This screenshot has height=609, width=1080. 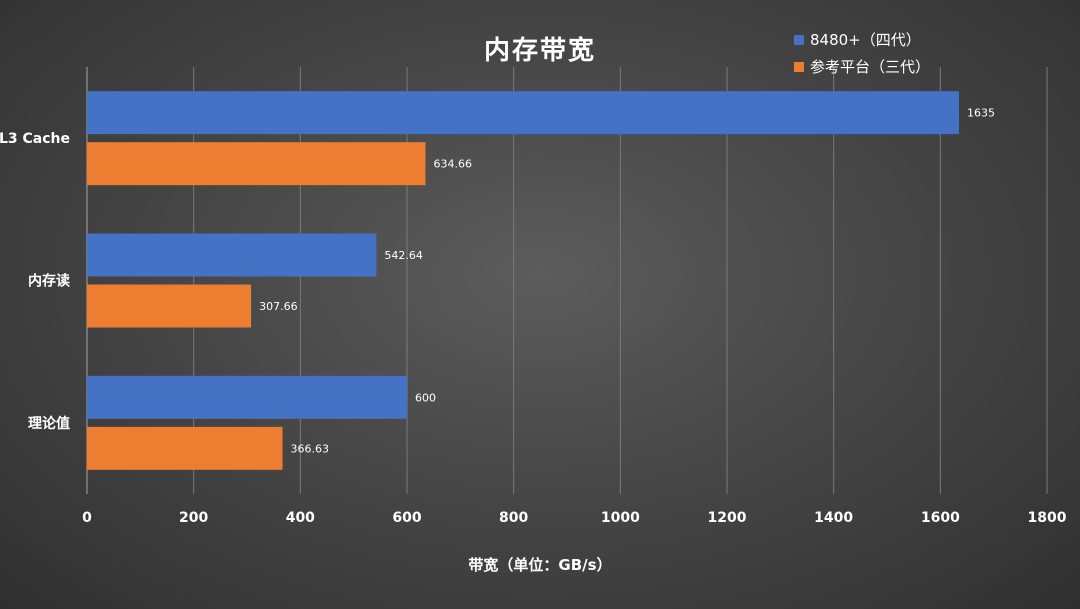 I want to click on x-axis-title: 带宽（单位：GB/s）, so click(x=540, y=565).